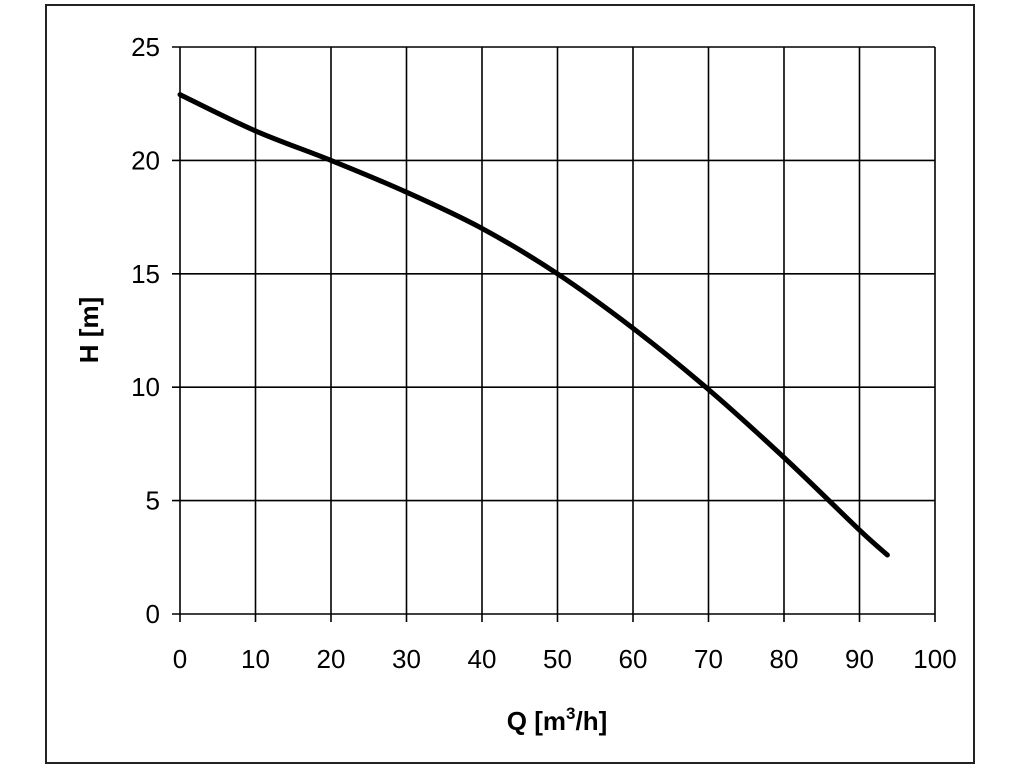  Describe the element at coordinates (859, 659) in the screenshot. I see `x-tick-label-90: 90` at that location.